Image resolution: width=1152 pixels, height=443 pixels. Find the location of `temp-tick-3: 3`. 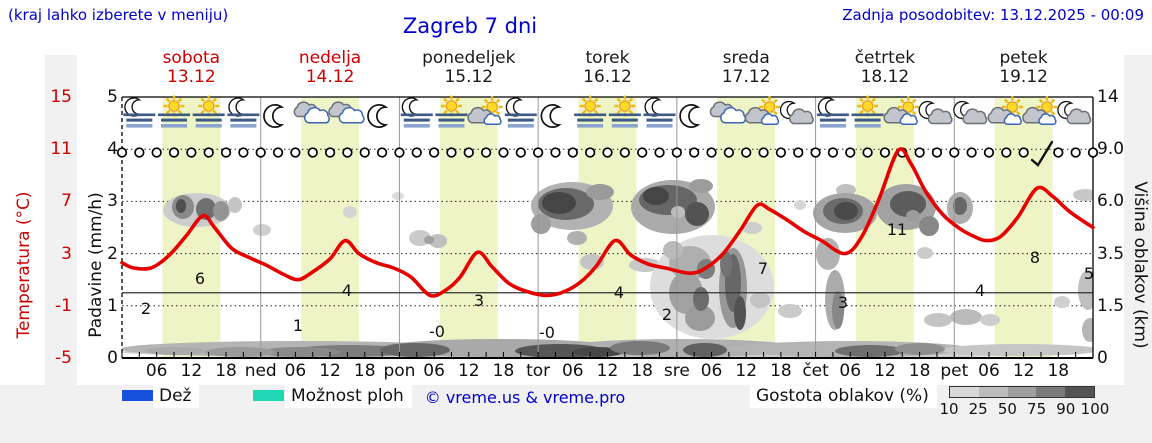

temp-tick-3: 3 is located at coordinates (66, 253).